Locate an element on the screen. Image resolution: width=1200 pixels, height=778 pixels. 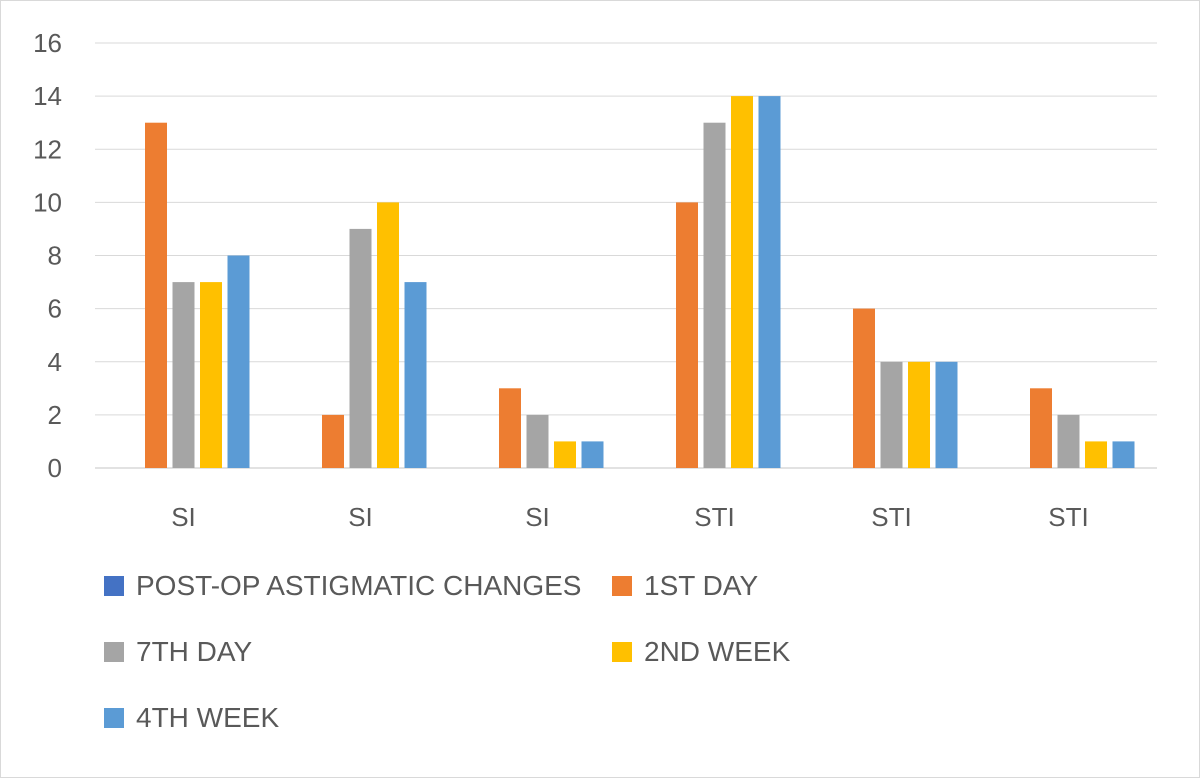
y-tick-label: 8 is located at coordinates (55, 256).